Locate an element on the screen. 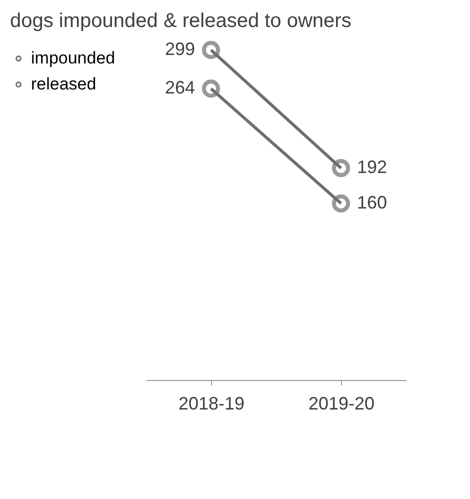  data-label: 192 is located at coordinates (372, 167).